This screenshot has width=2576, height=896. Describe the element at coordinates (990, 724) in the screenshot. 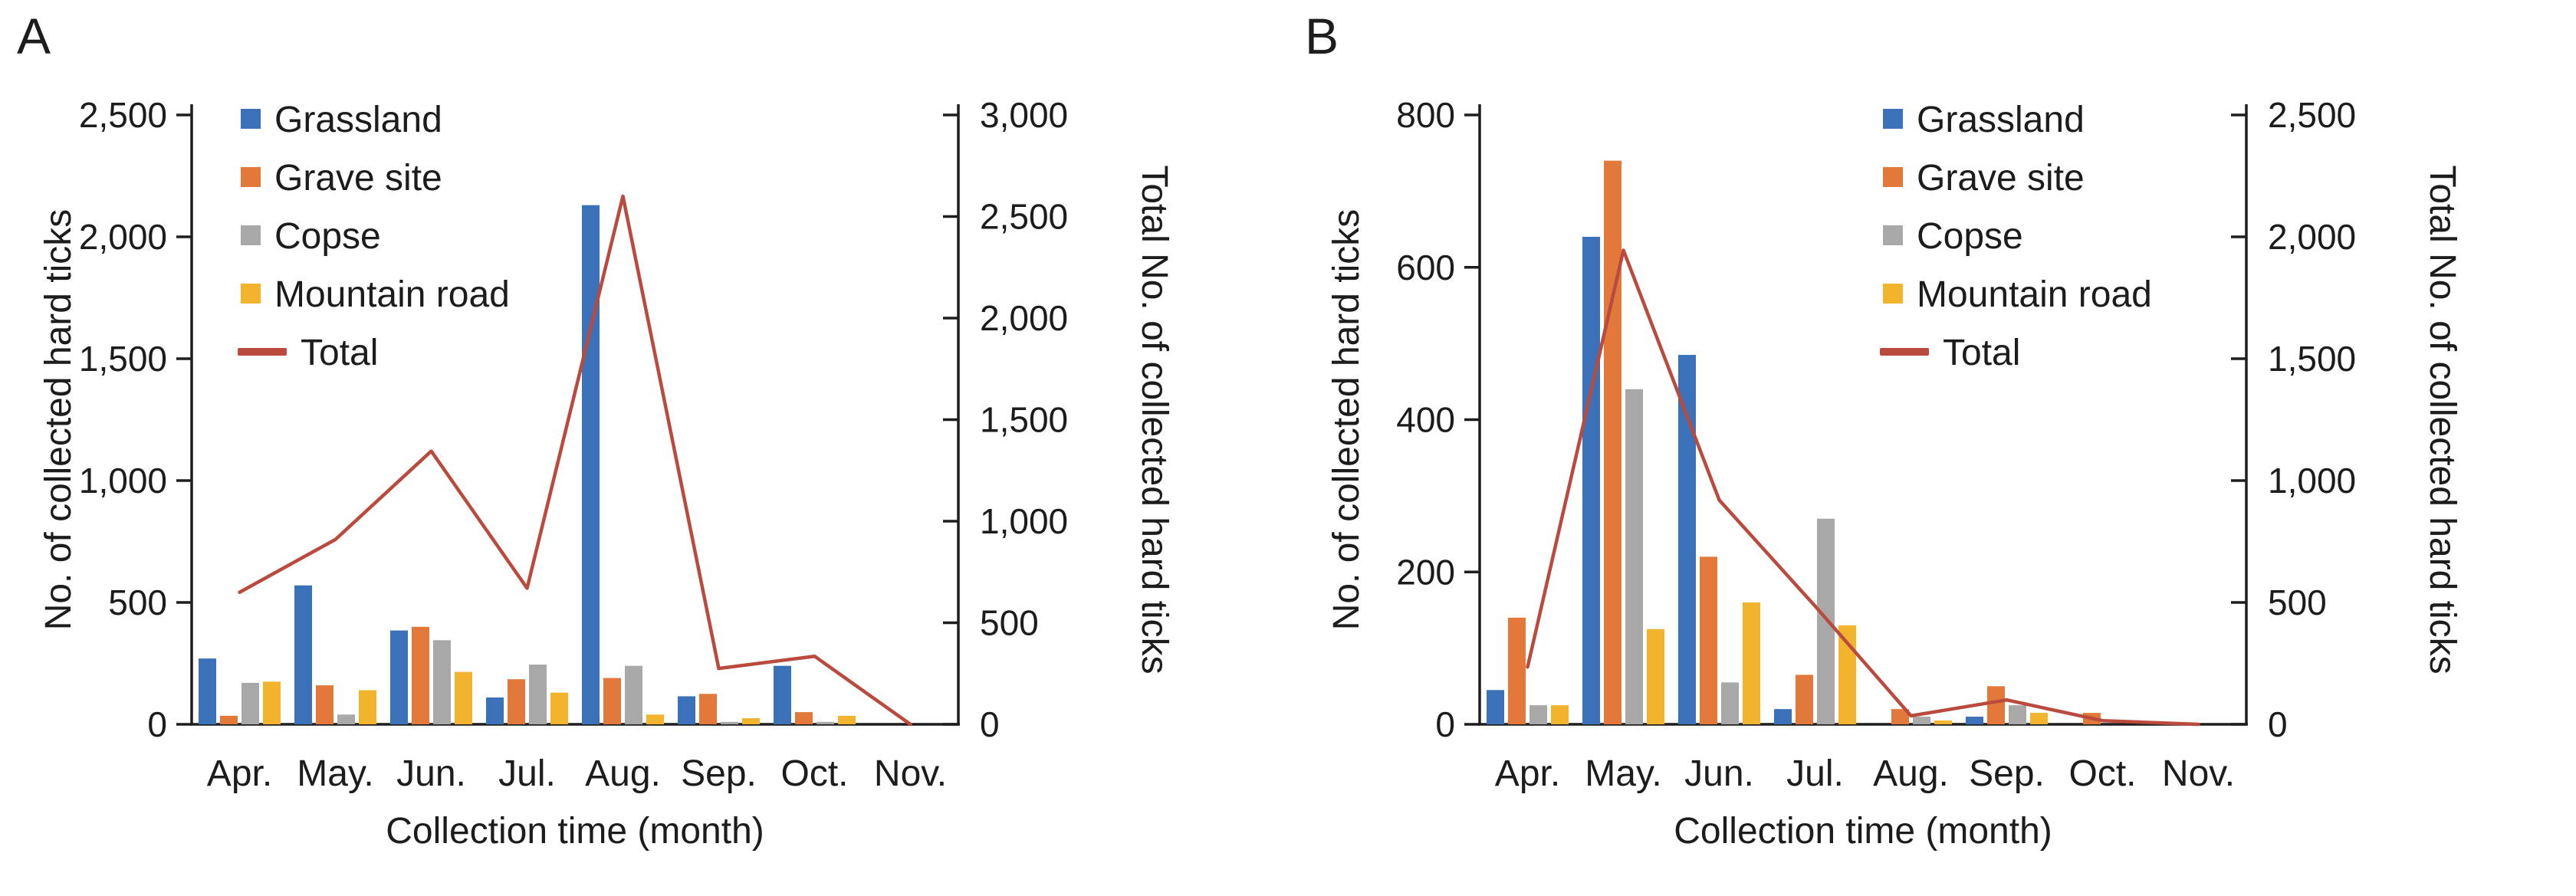

I see `right-axis-tick-label: 0` at that location.